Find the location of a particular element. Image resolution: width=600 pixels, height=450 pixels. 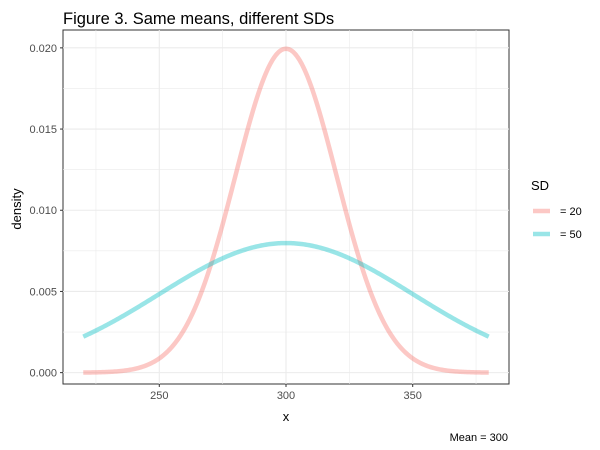

legend-label: = 20 is located at coordinates (571, 212).